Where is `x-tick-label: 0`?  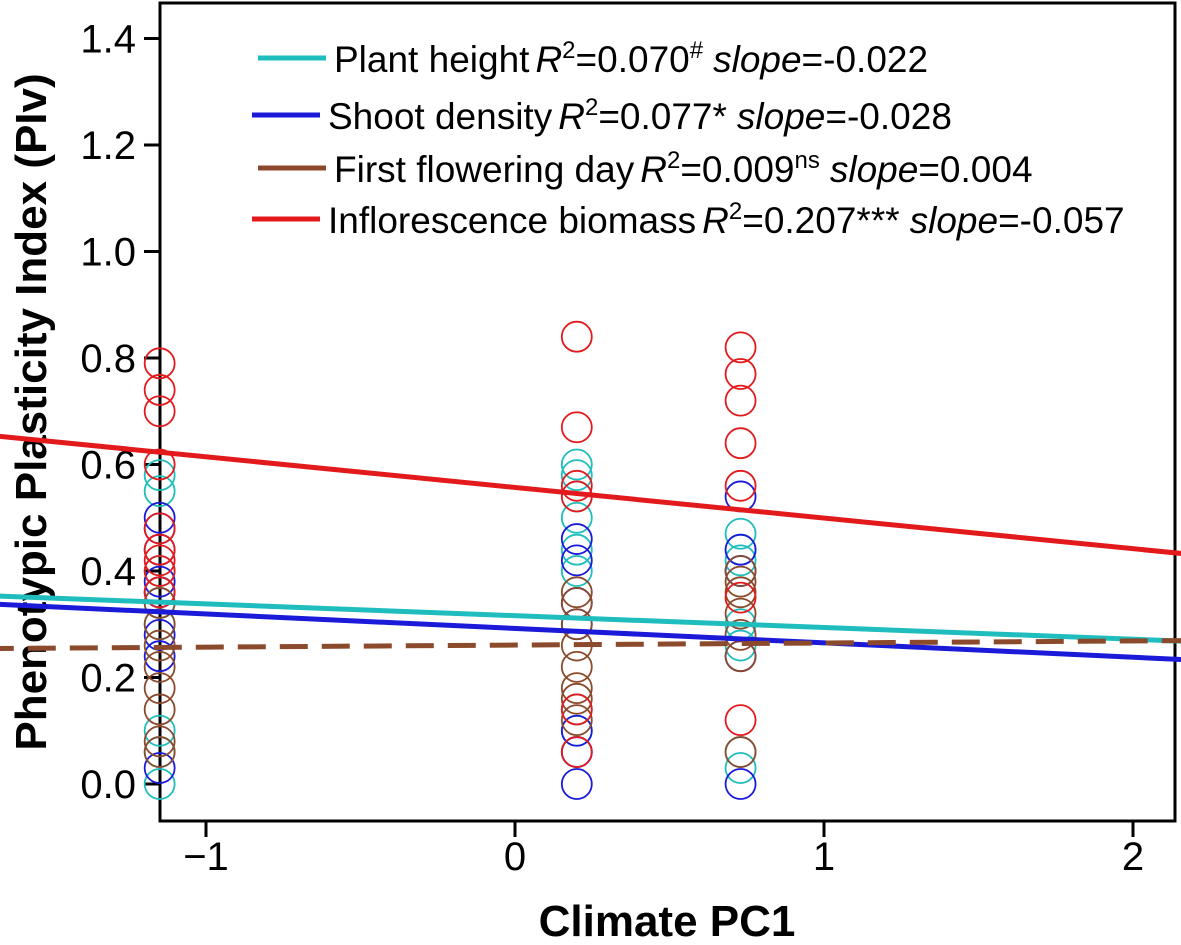 x-tick-label: 0 is located at coordinates (515, 857).